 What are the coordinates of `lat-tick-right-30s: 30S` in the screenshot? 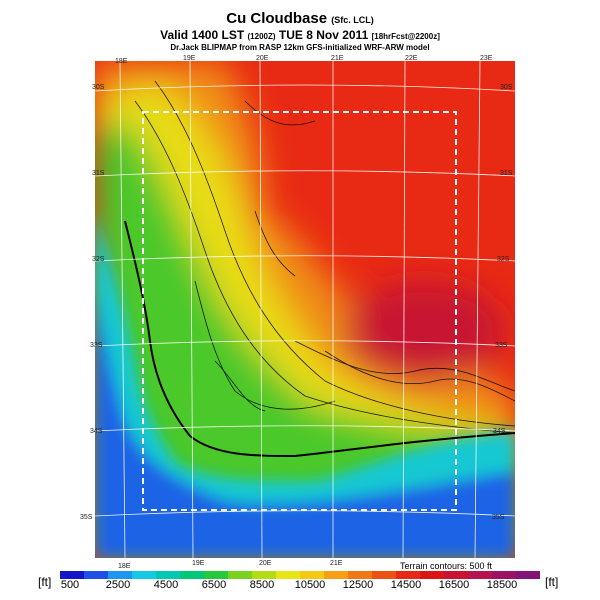 It's located at (506, 87).